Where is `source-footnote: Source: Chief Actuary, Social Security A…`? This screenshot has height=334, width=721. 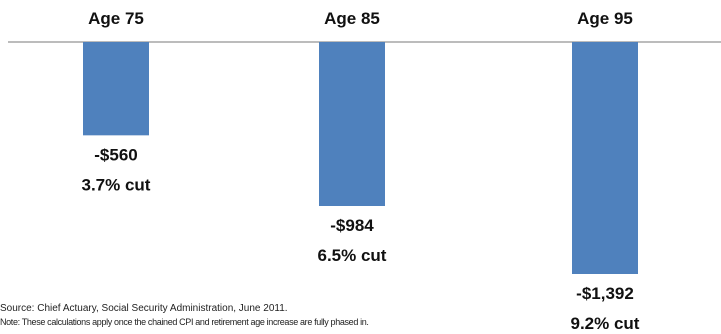 source-footnote: Source: Chief Actuary, Social Security A… is located at coordinates (144, 308).